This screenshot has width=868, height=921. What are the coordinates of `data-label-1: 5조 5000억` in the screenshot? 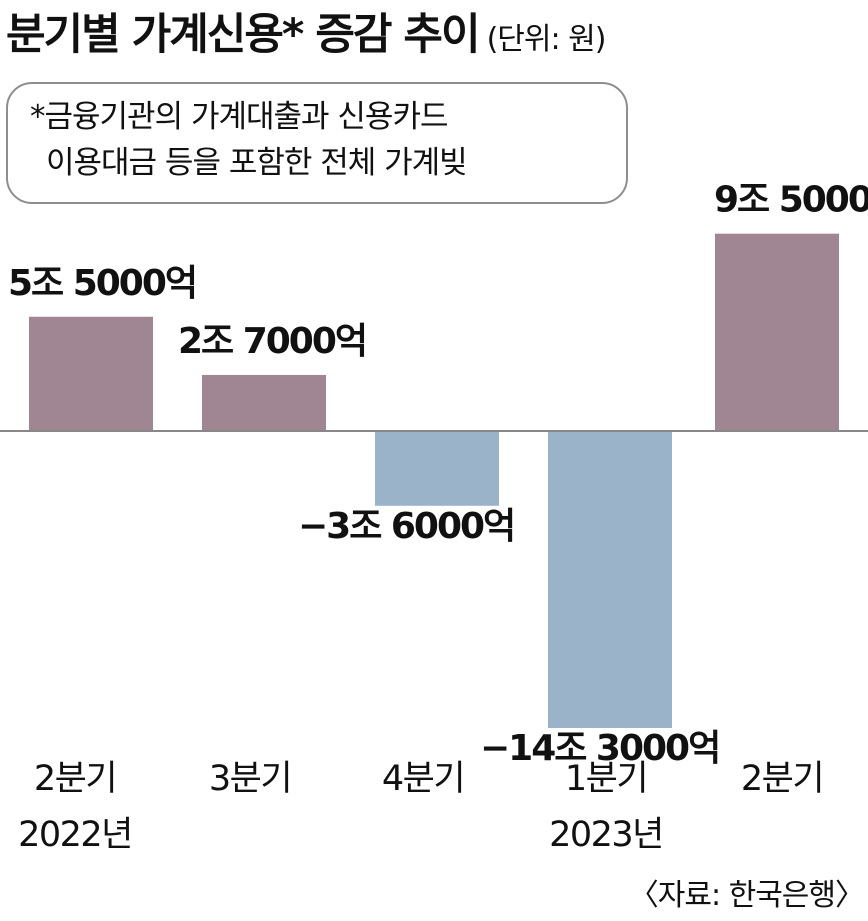 It's located at (102, 283).